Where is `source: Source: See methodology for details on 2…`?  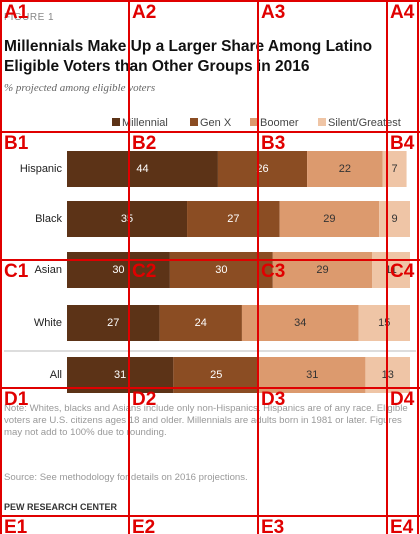 source: Source: See methodology for details on 2… is located at coordinates (126, 477).